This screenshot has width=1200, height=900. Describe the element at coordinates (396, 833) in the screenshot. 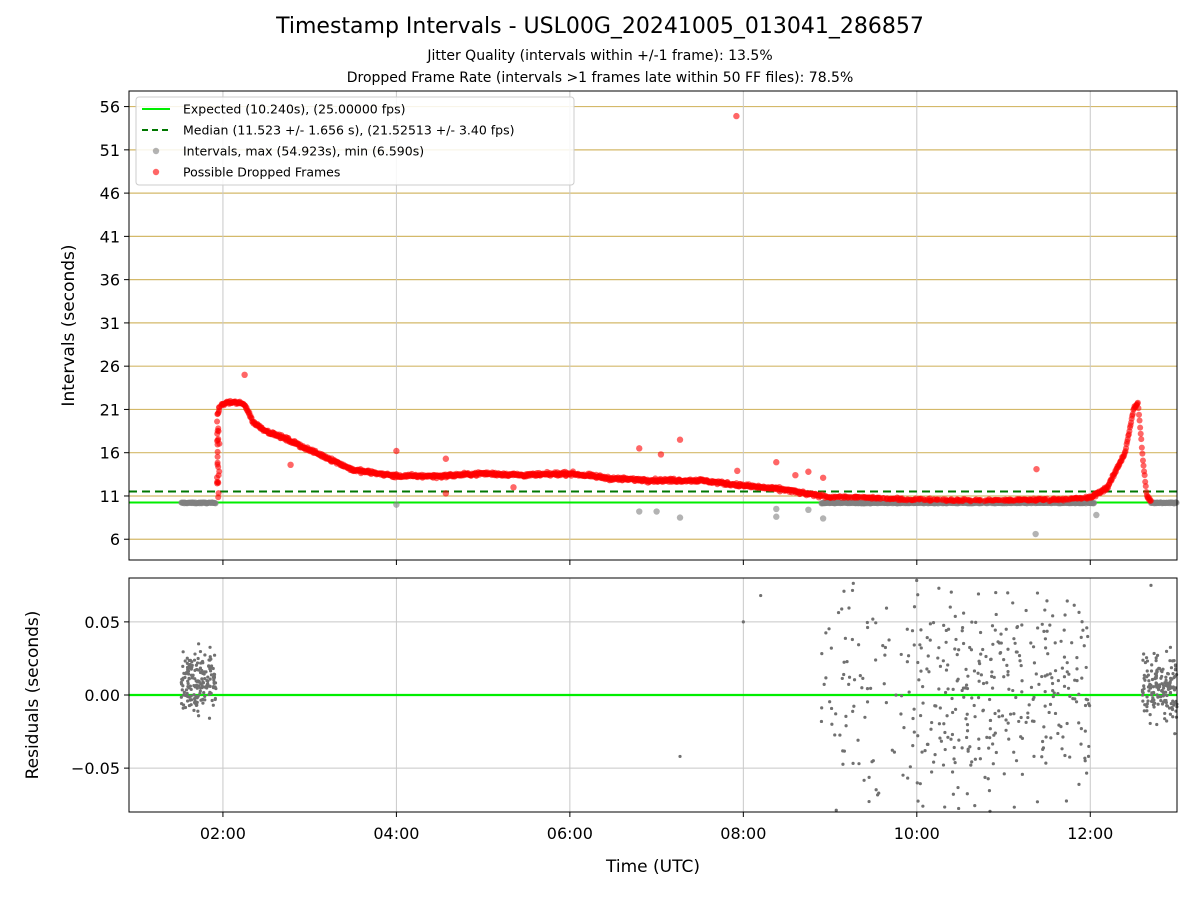

I see `bottom-xtick-label: 04:00` at that location.